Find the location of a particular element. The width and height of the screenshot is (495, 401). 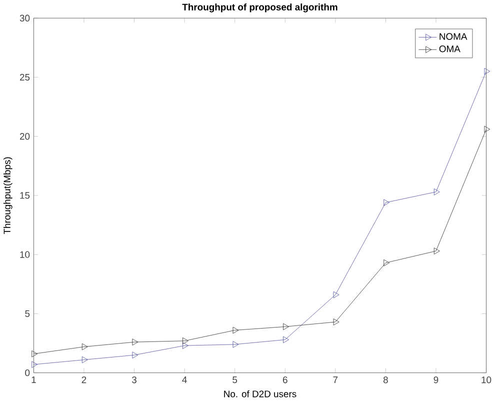

x-tick-label: 1 is located at coordinates (34, 380).